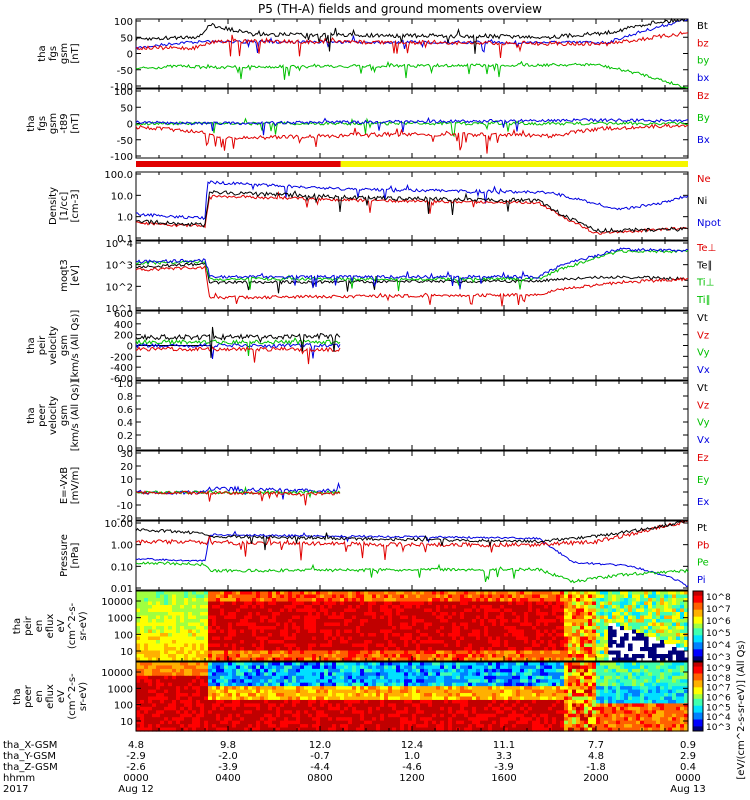  What do you see at coordinates (702, 201) in the screenshot?
I see `legend-entry: Ni` at bounding box center [702, 201].